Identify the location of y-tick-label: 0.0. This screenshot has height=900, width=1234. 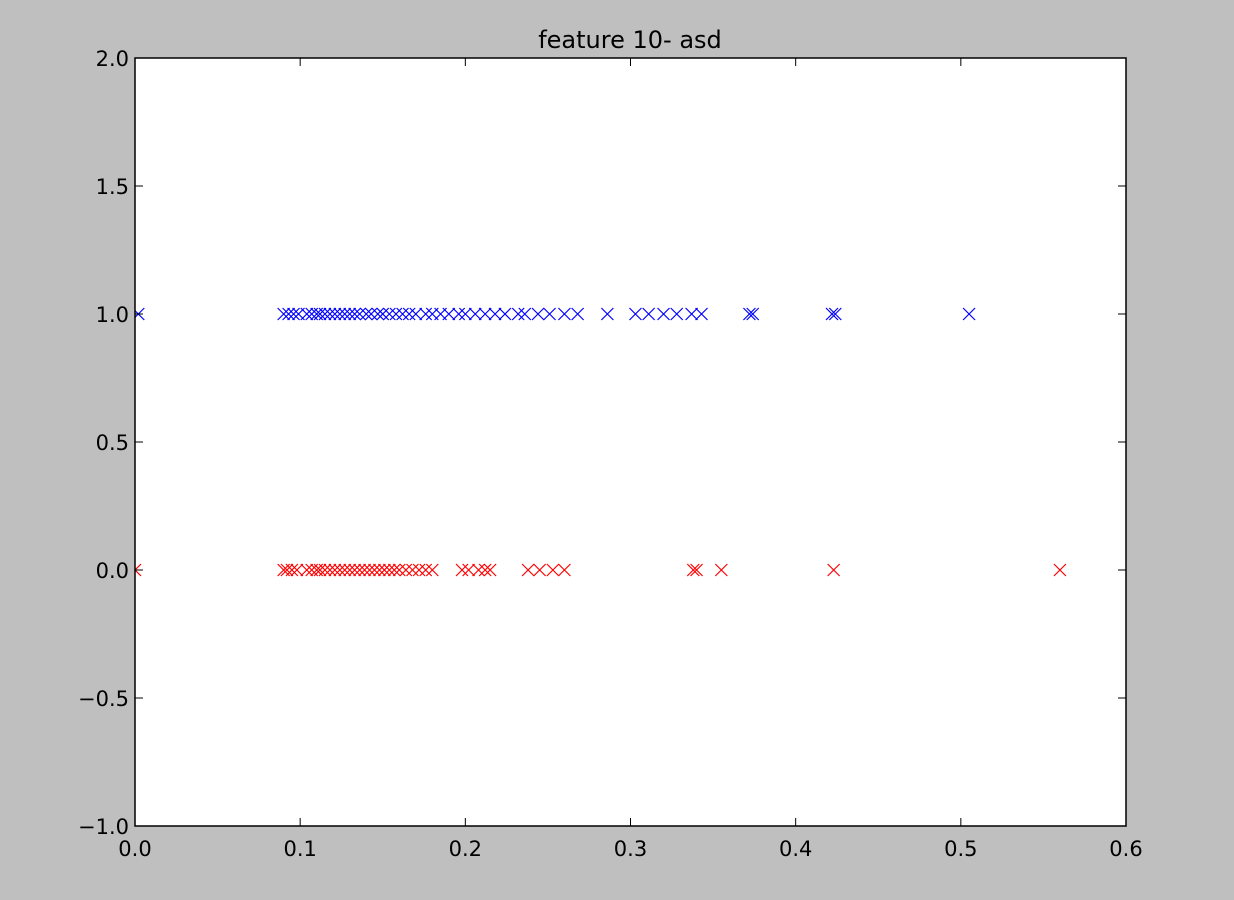
(112, 571).